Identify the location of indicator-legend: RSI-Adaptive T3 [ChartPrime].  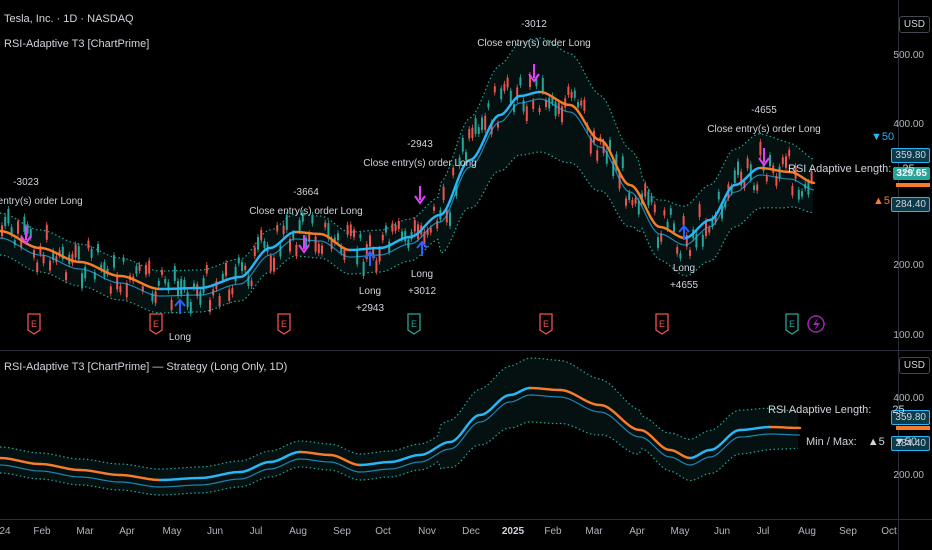
(77, 44).